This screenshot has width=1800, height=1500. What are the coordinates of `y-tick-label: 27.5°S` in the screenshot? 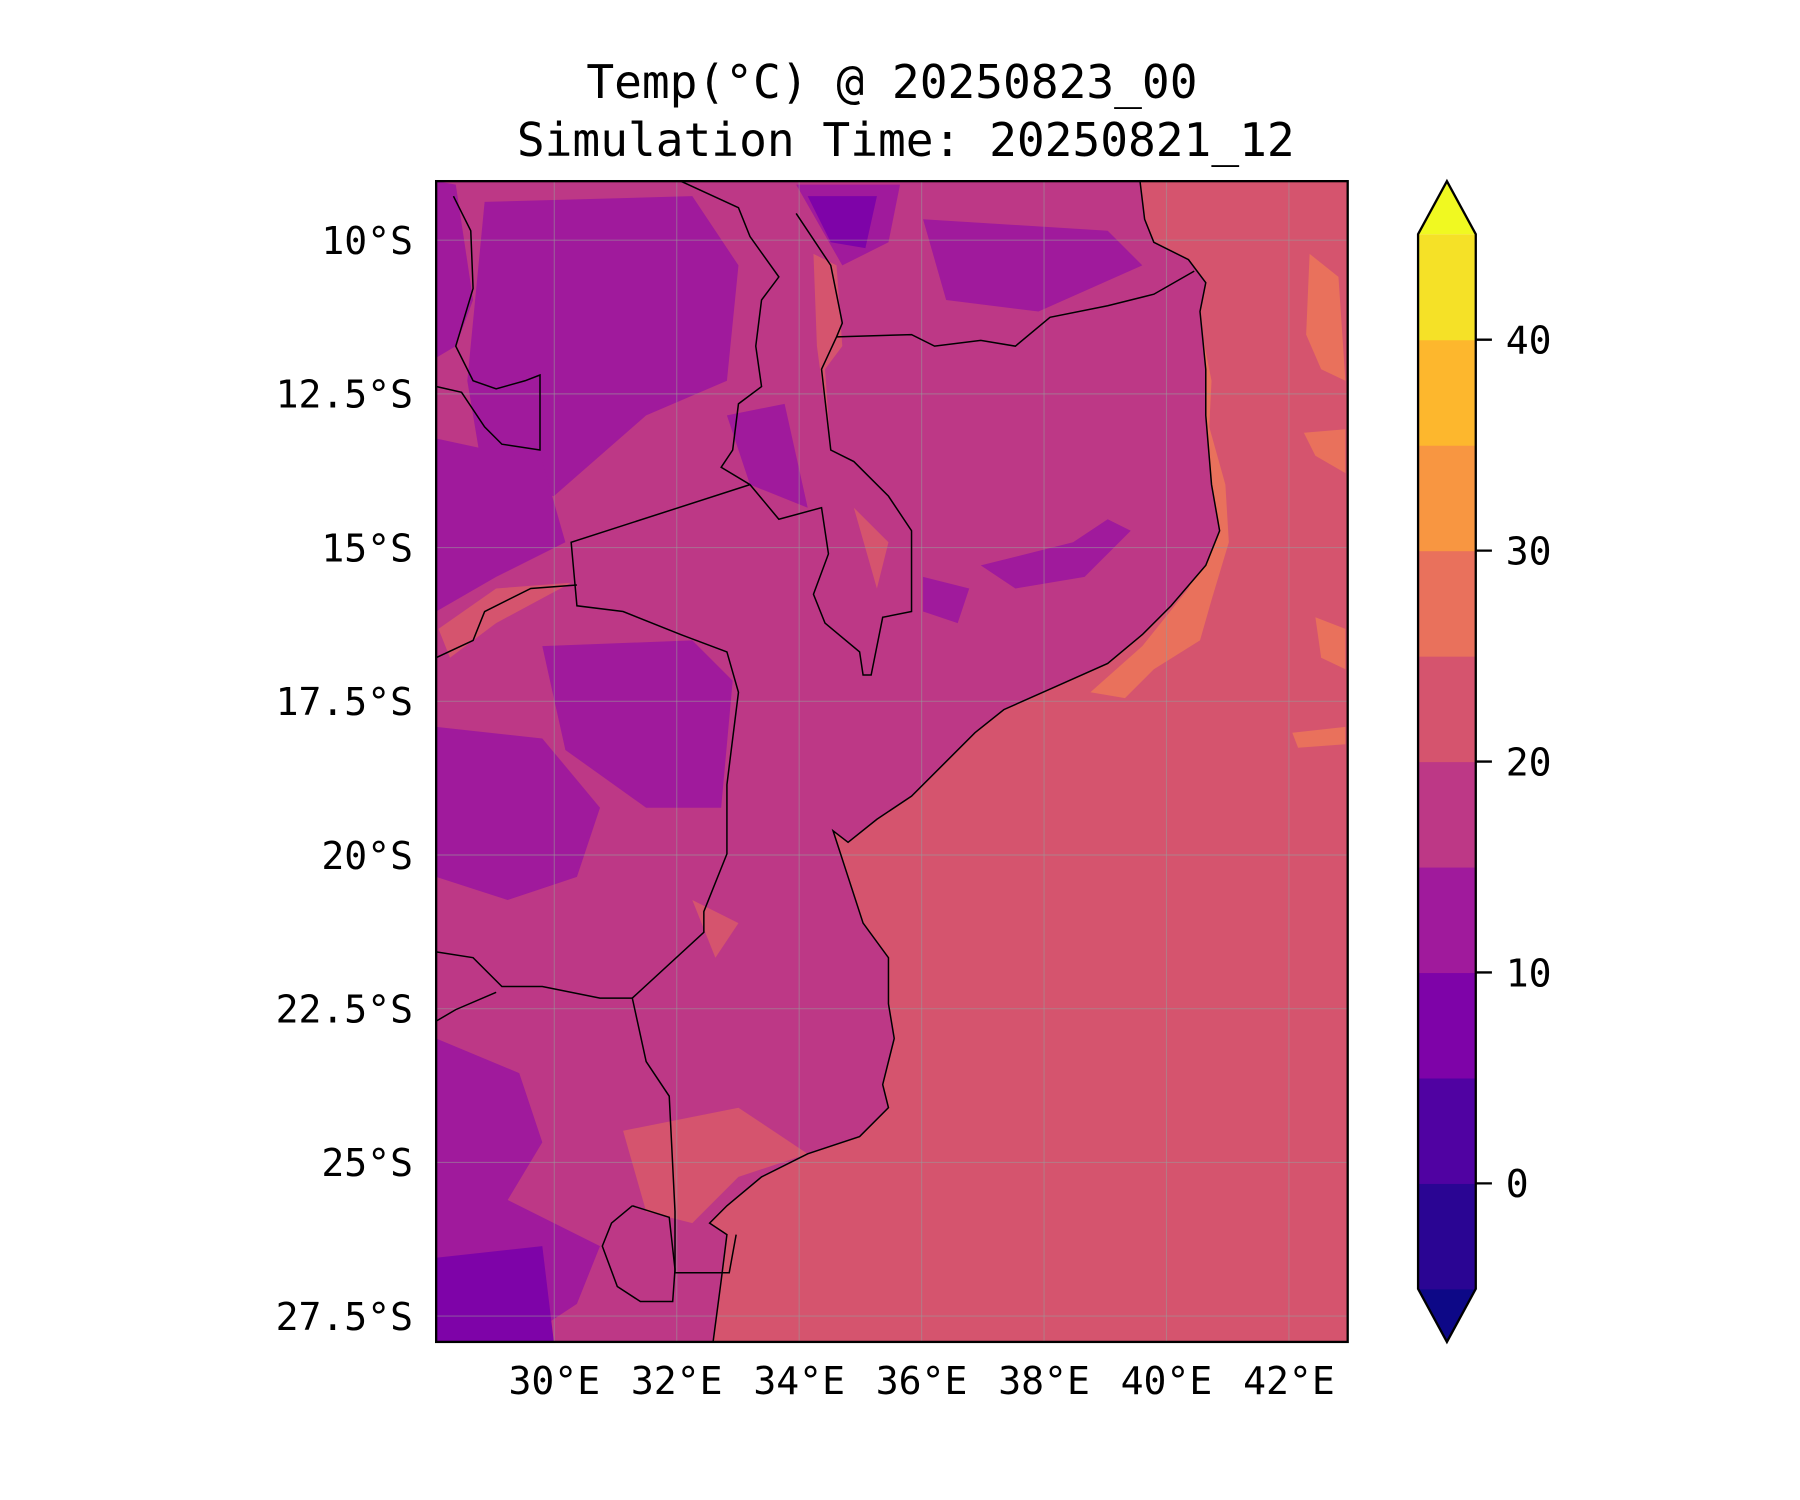 It's located at (345, 1317).